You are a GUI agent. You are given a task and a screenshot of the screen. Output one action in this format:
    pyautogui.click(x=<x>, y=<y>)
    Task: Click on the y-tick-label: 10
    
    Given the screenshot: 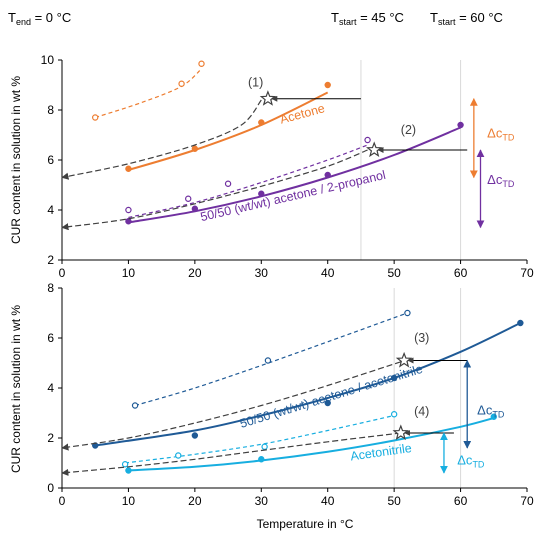 What is the action you would take?
    pyautogui.click(x=48, y=60)
    